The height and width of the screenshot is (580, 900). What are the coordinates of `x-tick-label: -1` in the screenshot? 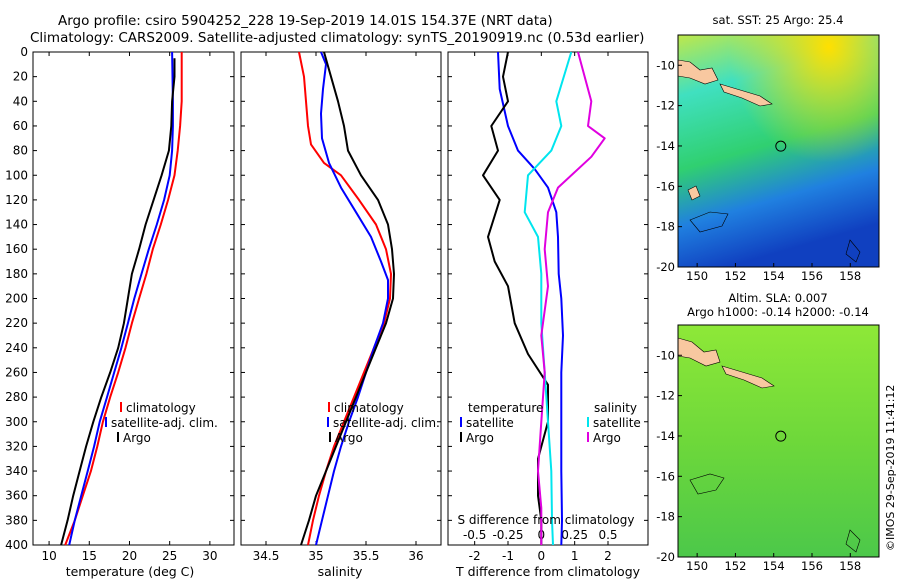 It's located at (508, 556).